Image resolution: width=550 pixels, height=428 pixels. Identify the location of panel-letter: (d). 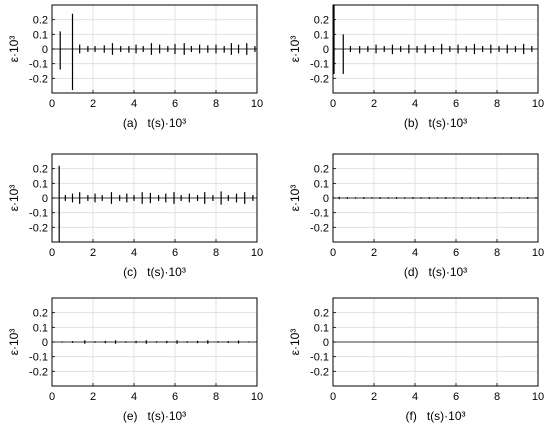
(411, 272).